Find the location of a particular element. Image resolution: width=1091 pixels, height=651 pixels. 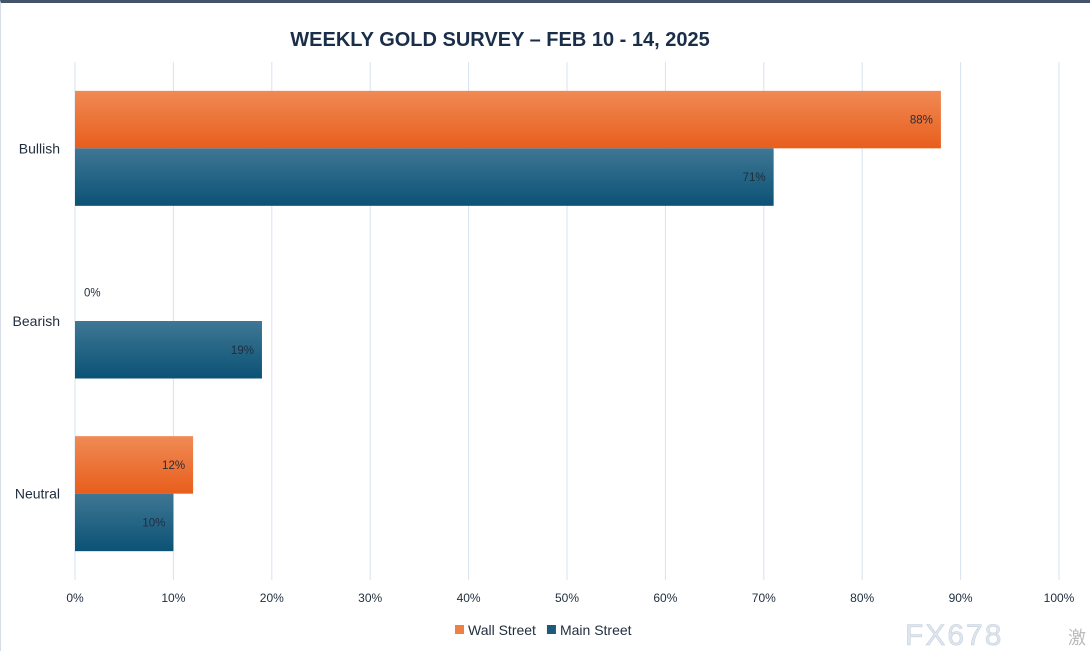

x-tick-label: 40% is located at coordinates (469, 598).